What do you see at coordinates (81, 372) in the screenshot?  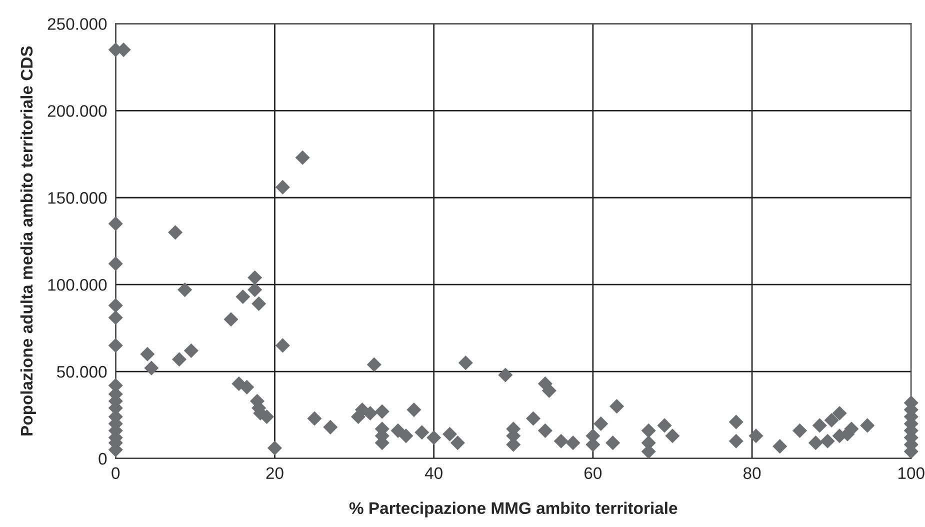 I see `y-tick-label: 50.000` at bounding box center [81, 372].